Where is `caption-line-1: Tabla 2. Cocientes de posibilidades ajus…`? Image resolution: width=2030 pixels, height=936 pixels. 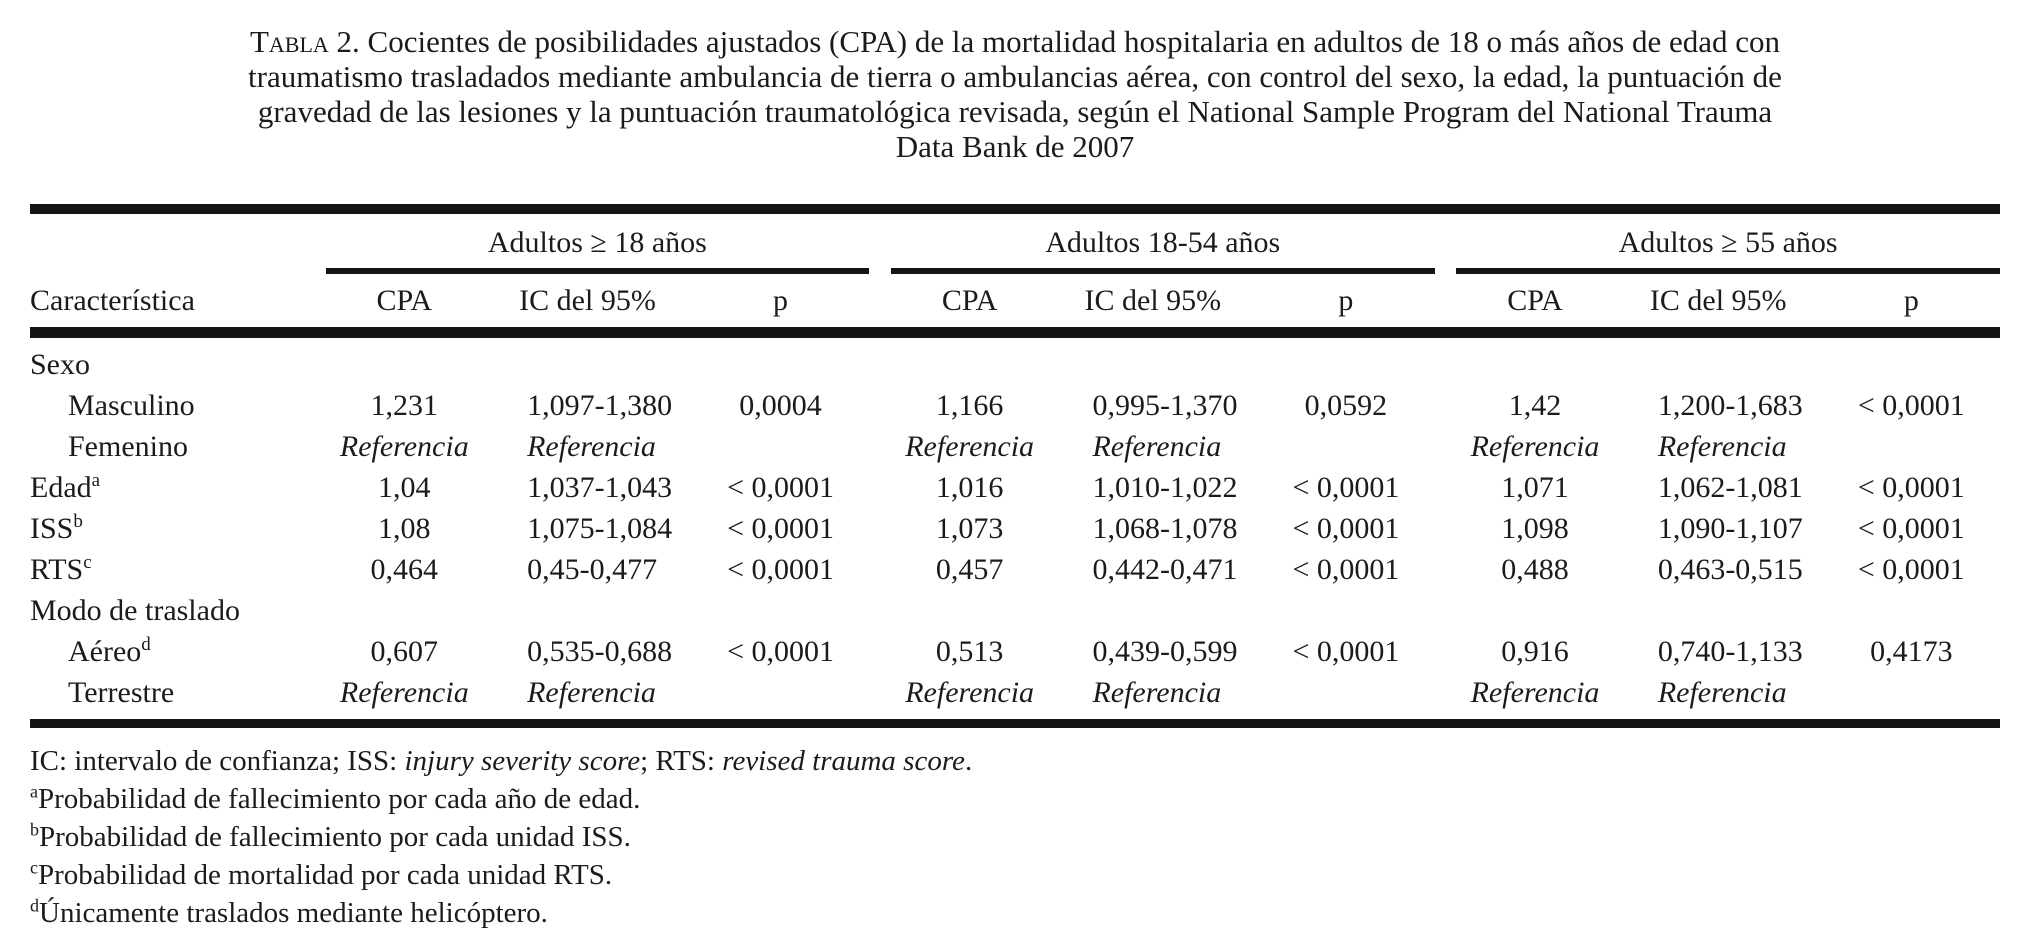
caption-line-1: Tabla 2. Cocientes de posibilidades ajus… is located at coordinates (1015, 41).